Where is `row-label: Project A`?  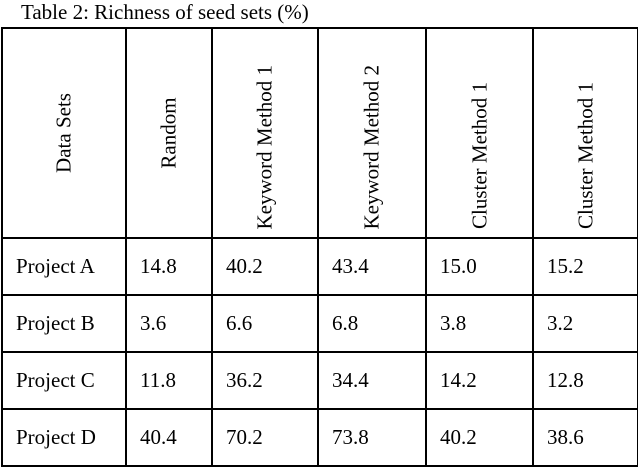 row-label: Project A is located at coordinates (64, 266).